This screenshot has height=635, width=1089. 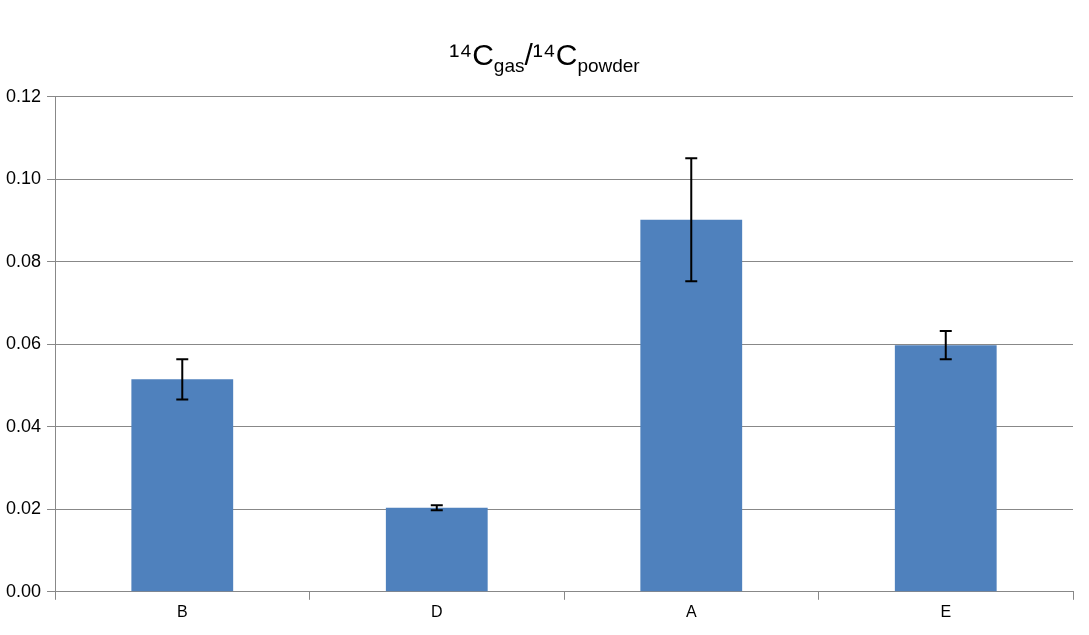 What do you see at coordinates (23, 178) in the screenshot?
I see `y-tick-label: 0.10` at bounding box center [23, 178].